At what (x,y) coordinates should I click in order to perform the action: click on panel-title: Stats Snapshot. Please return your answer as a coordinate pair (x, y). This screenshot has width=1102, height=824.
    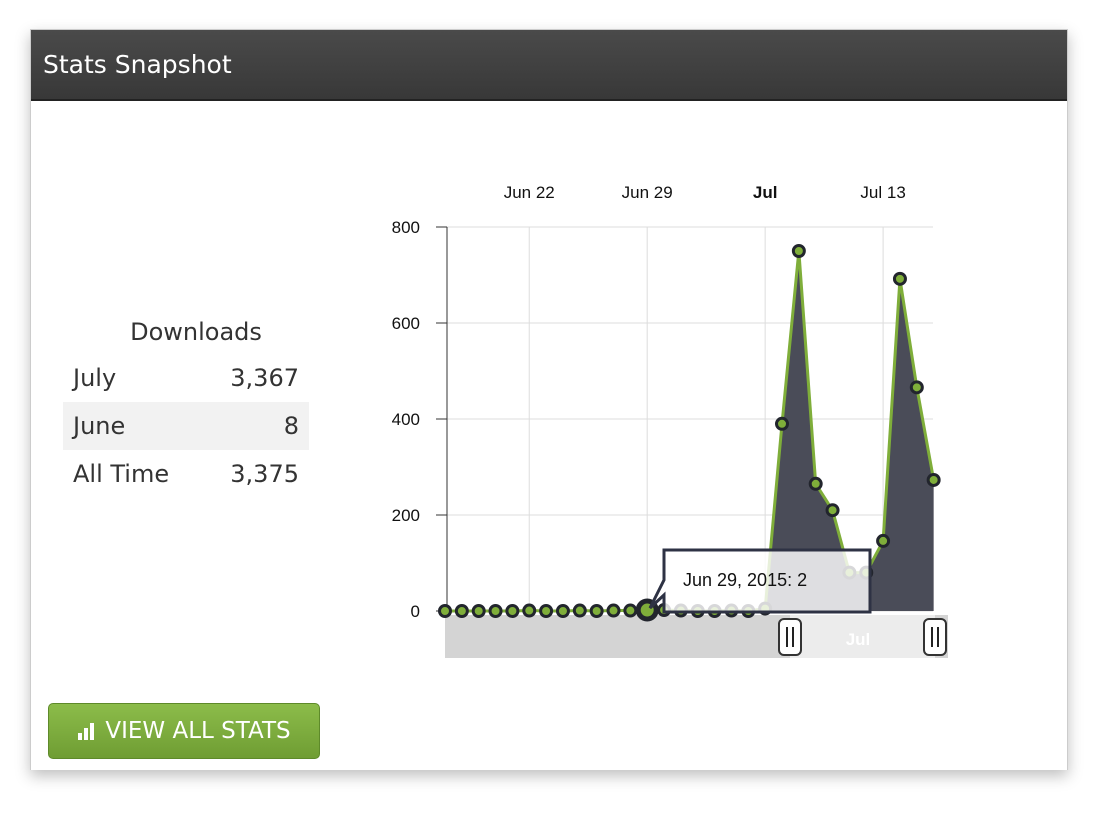
    Looking at the image, I should click on (549, 65).